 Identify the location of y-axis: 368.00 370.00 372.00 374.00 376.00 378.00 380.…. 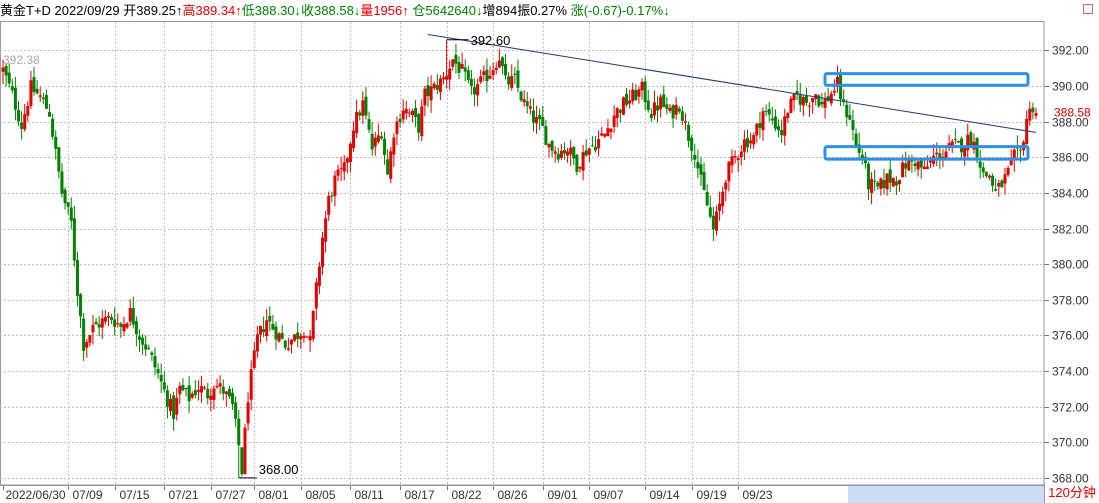
(1066, 265).